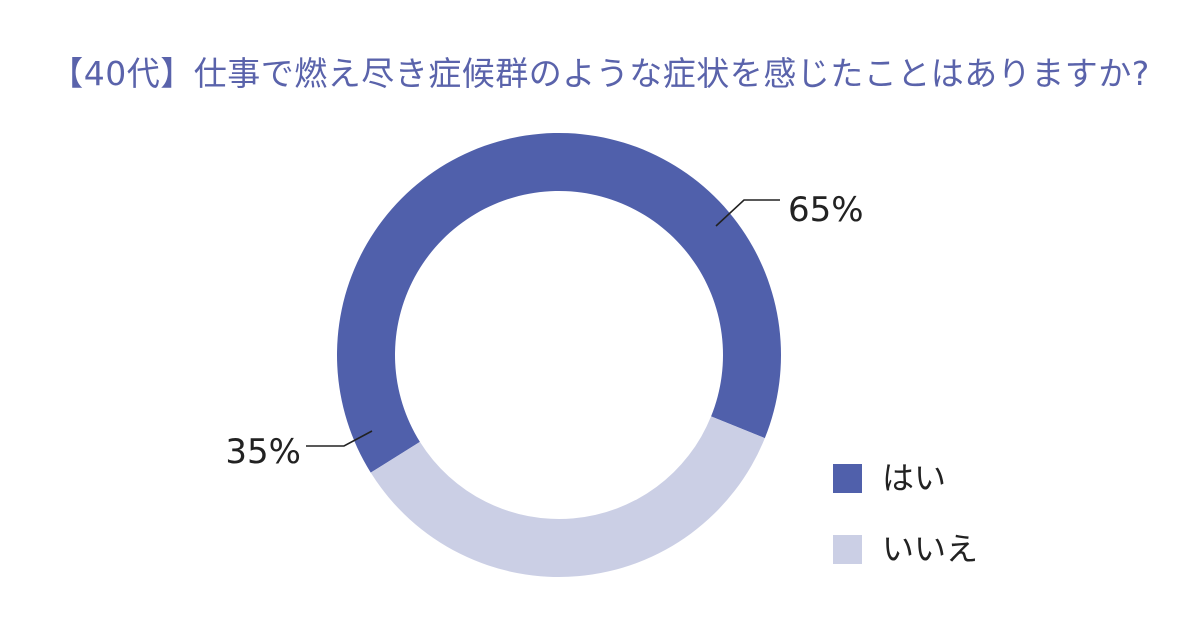 Image resolution: width=1200 pixels, height=627 pixels. What do you see at coordinates (567, 497) in the screenshot?
I see `donut-slice-no` at bounding box center [567, 497].